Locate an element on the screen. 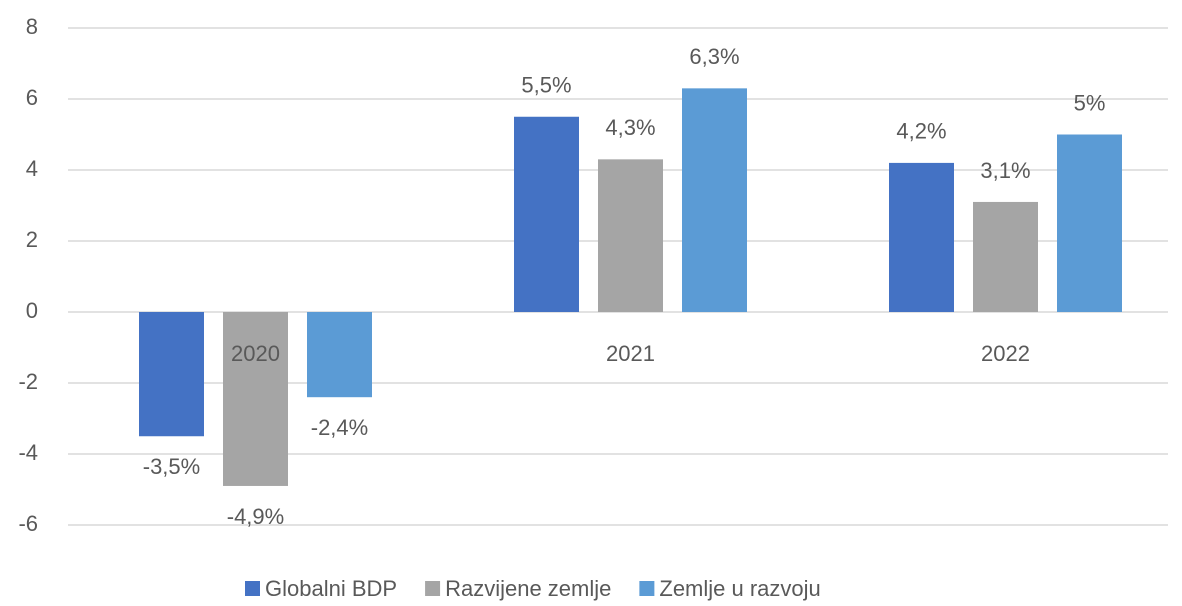 This screenshot has height=606, width=1182. data-label: 5% is located at coordinates (1090, 102).